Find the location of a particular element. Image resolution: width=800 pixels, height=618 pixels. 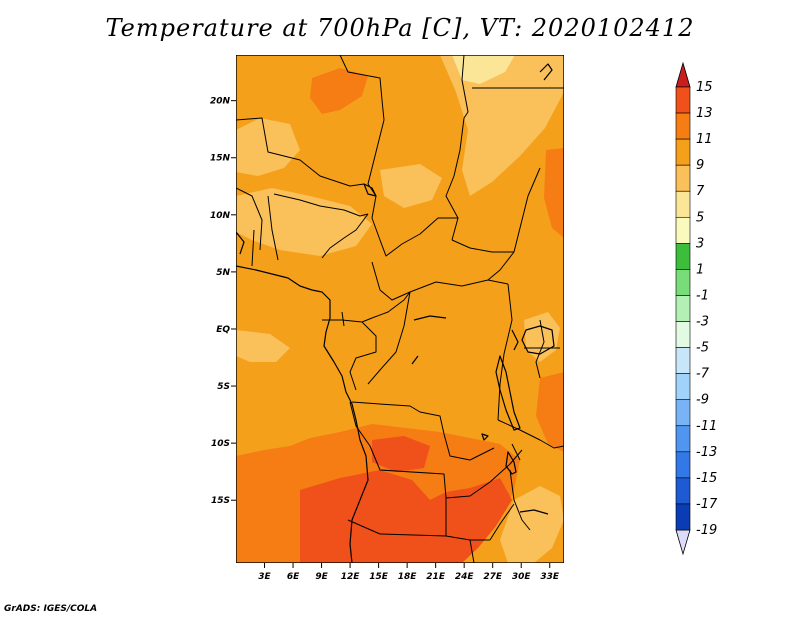

colorbar: 15 13 11 9 7 5 3 1 -1 -3 -5 -7 -9 -11 -13 -15 -17 -19 is located at coordinates (696, 308).